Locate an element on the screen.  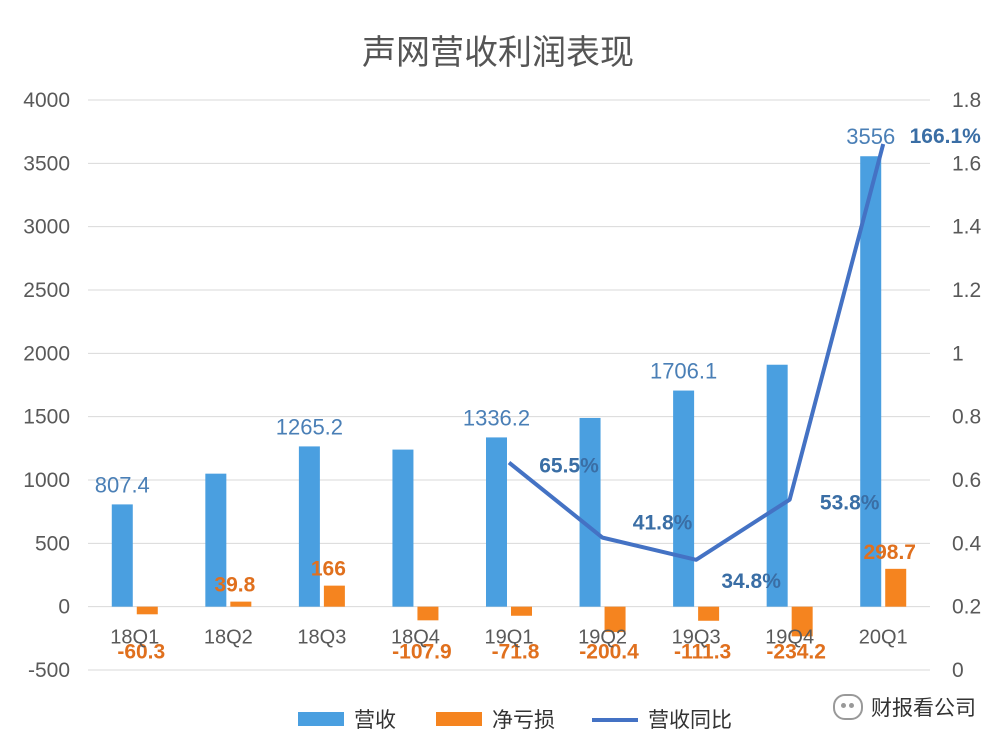
net-loss-data-label: -107.9 is located at coordinates (422, 652).